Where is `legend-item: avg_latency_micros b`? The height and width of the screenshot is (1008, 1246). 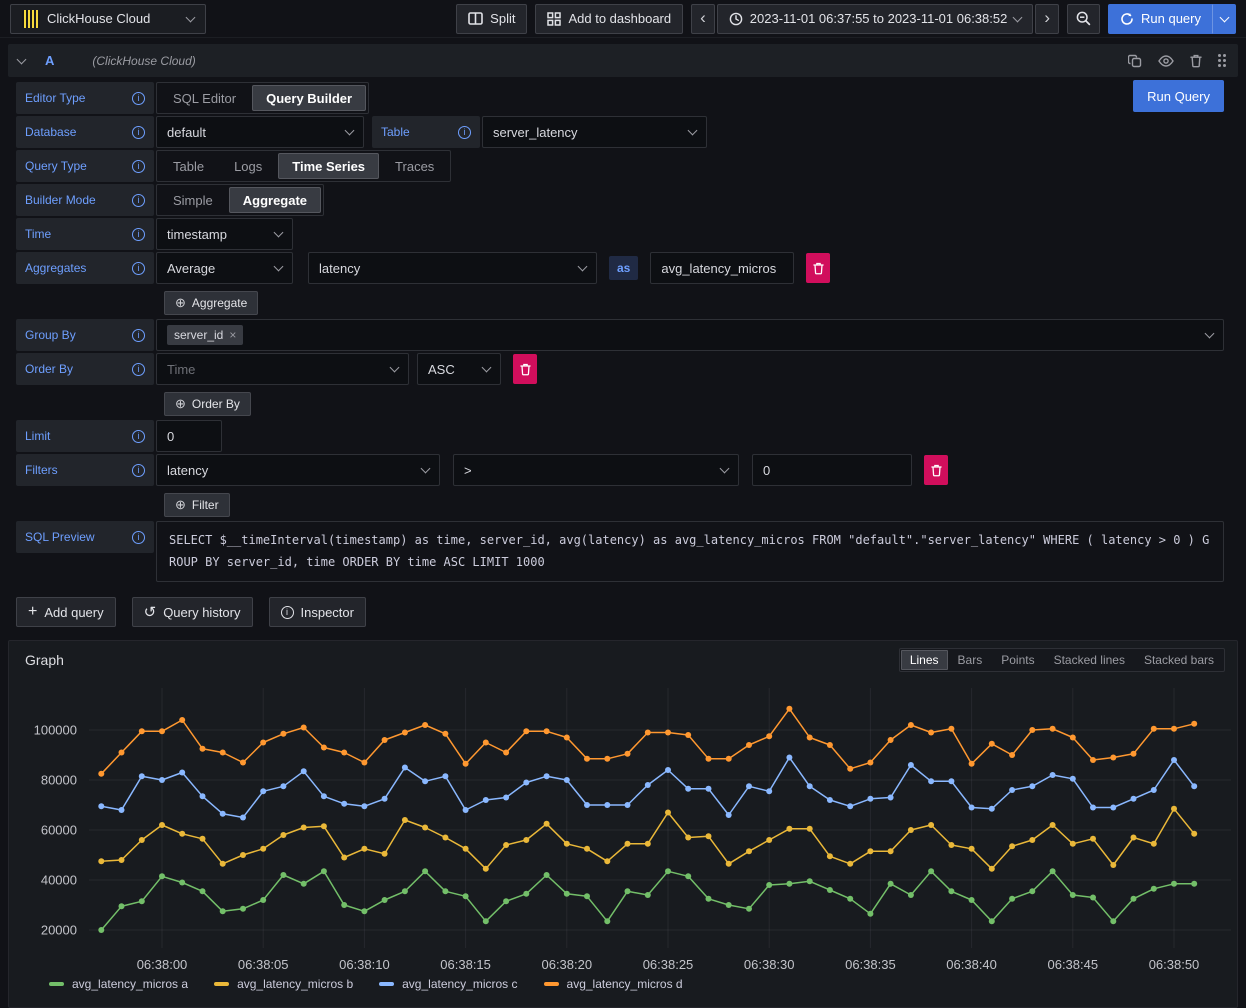
legend-item: avg_latency_micros b is located at coordinates (283, 984).